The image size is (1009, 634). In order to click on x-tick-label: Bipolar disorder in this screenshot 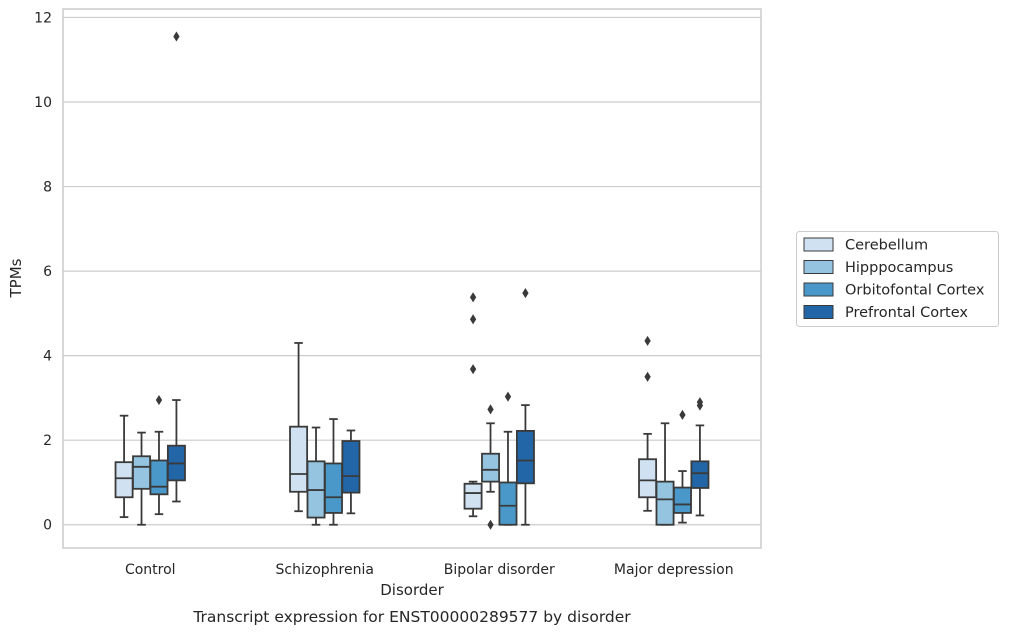, I will do `click(499, 570)`.